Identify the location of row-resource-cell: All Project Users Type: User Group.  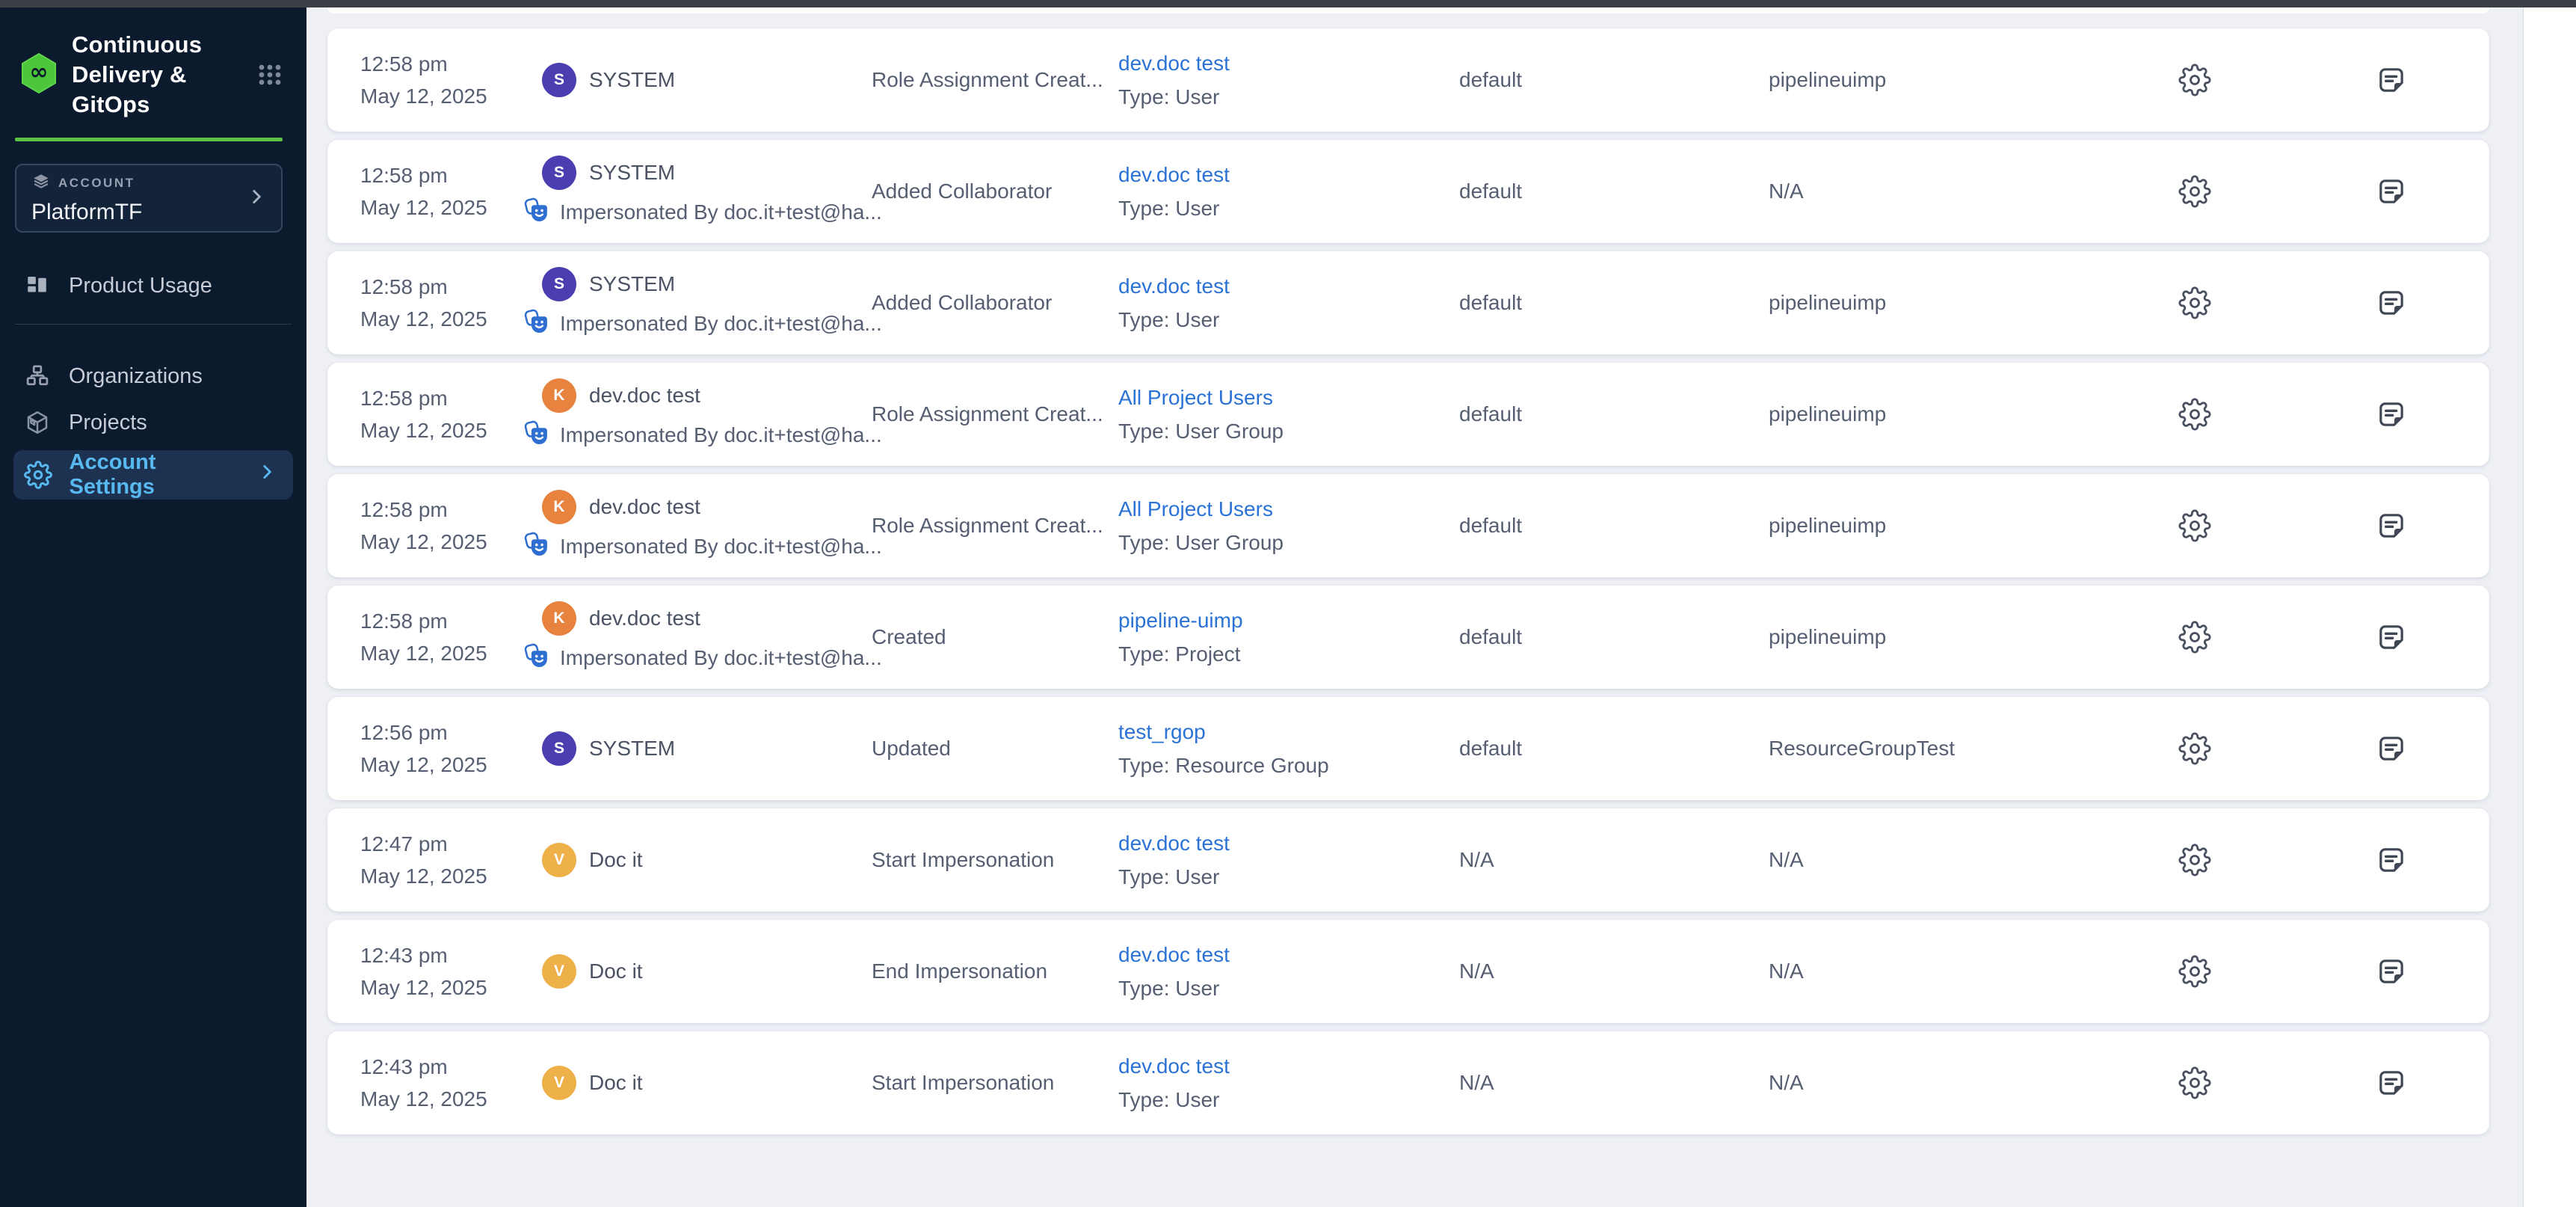
(1288, 526).